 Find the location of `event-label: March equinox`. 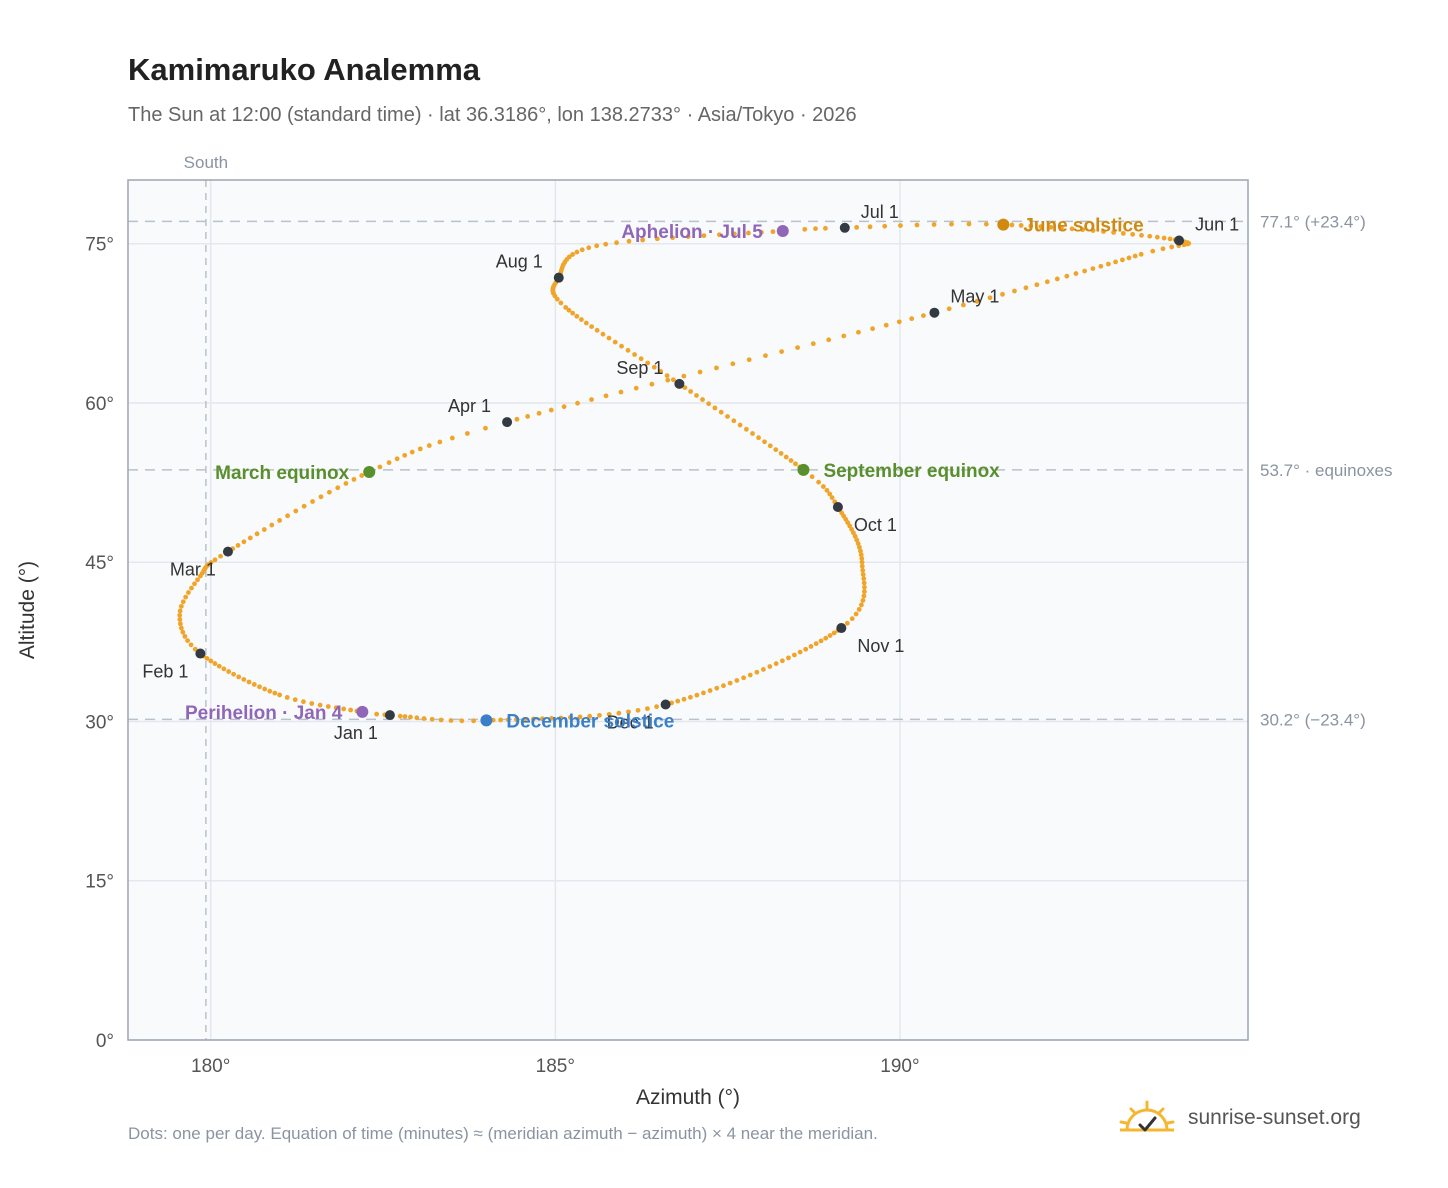

event-label: March equinox is located at coordinates (282, 473).